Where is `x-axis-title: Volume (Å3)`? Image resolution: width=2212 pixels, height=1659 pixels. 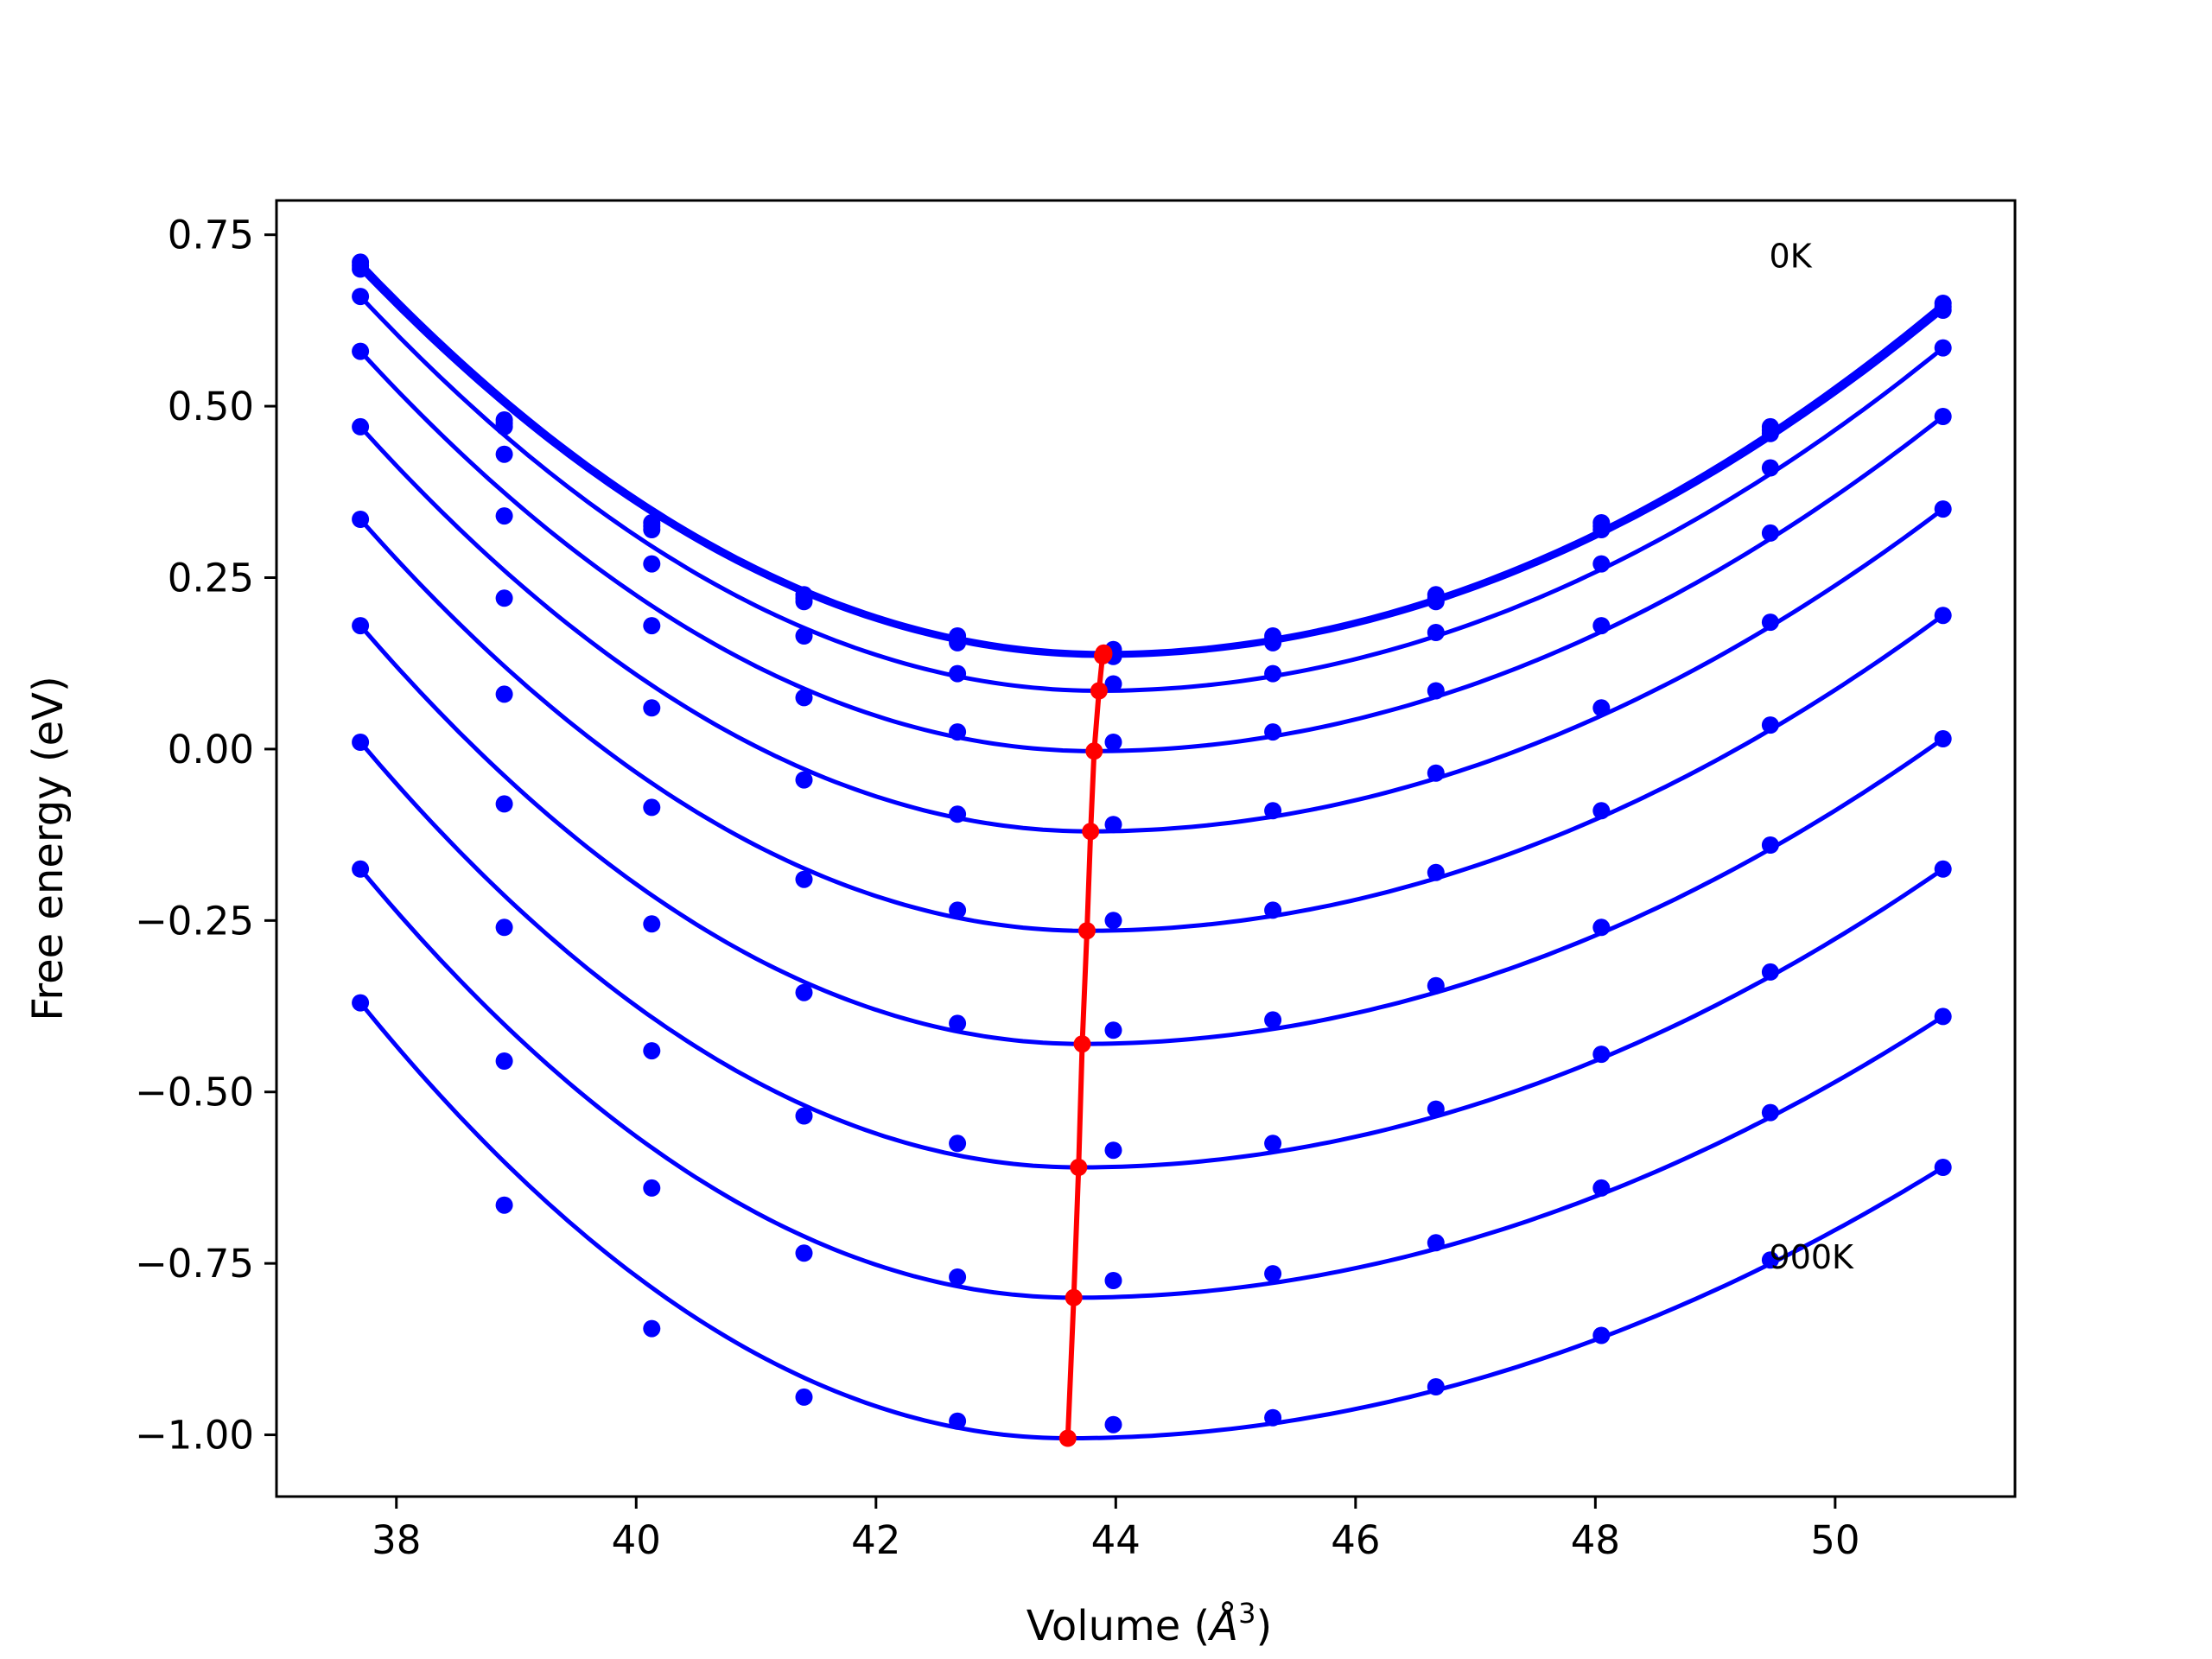
x-axis-title: Volume (Å3) is located at coordinates (1149, 1623).